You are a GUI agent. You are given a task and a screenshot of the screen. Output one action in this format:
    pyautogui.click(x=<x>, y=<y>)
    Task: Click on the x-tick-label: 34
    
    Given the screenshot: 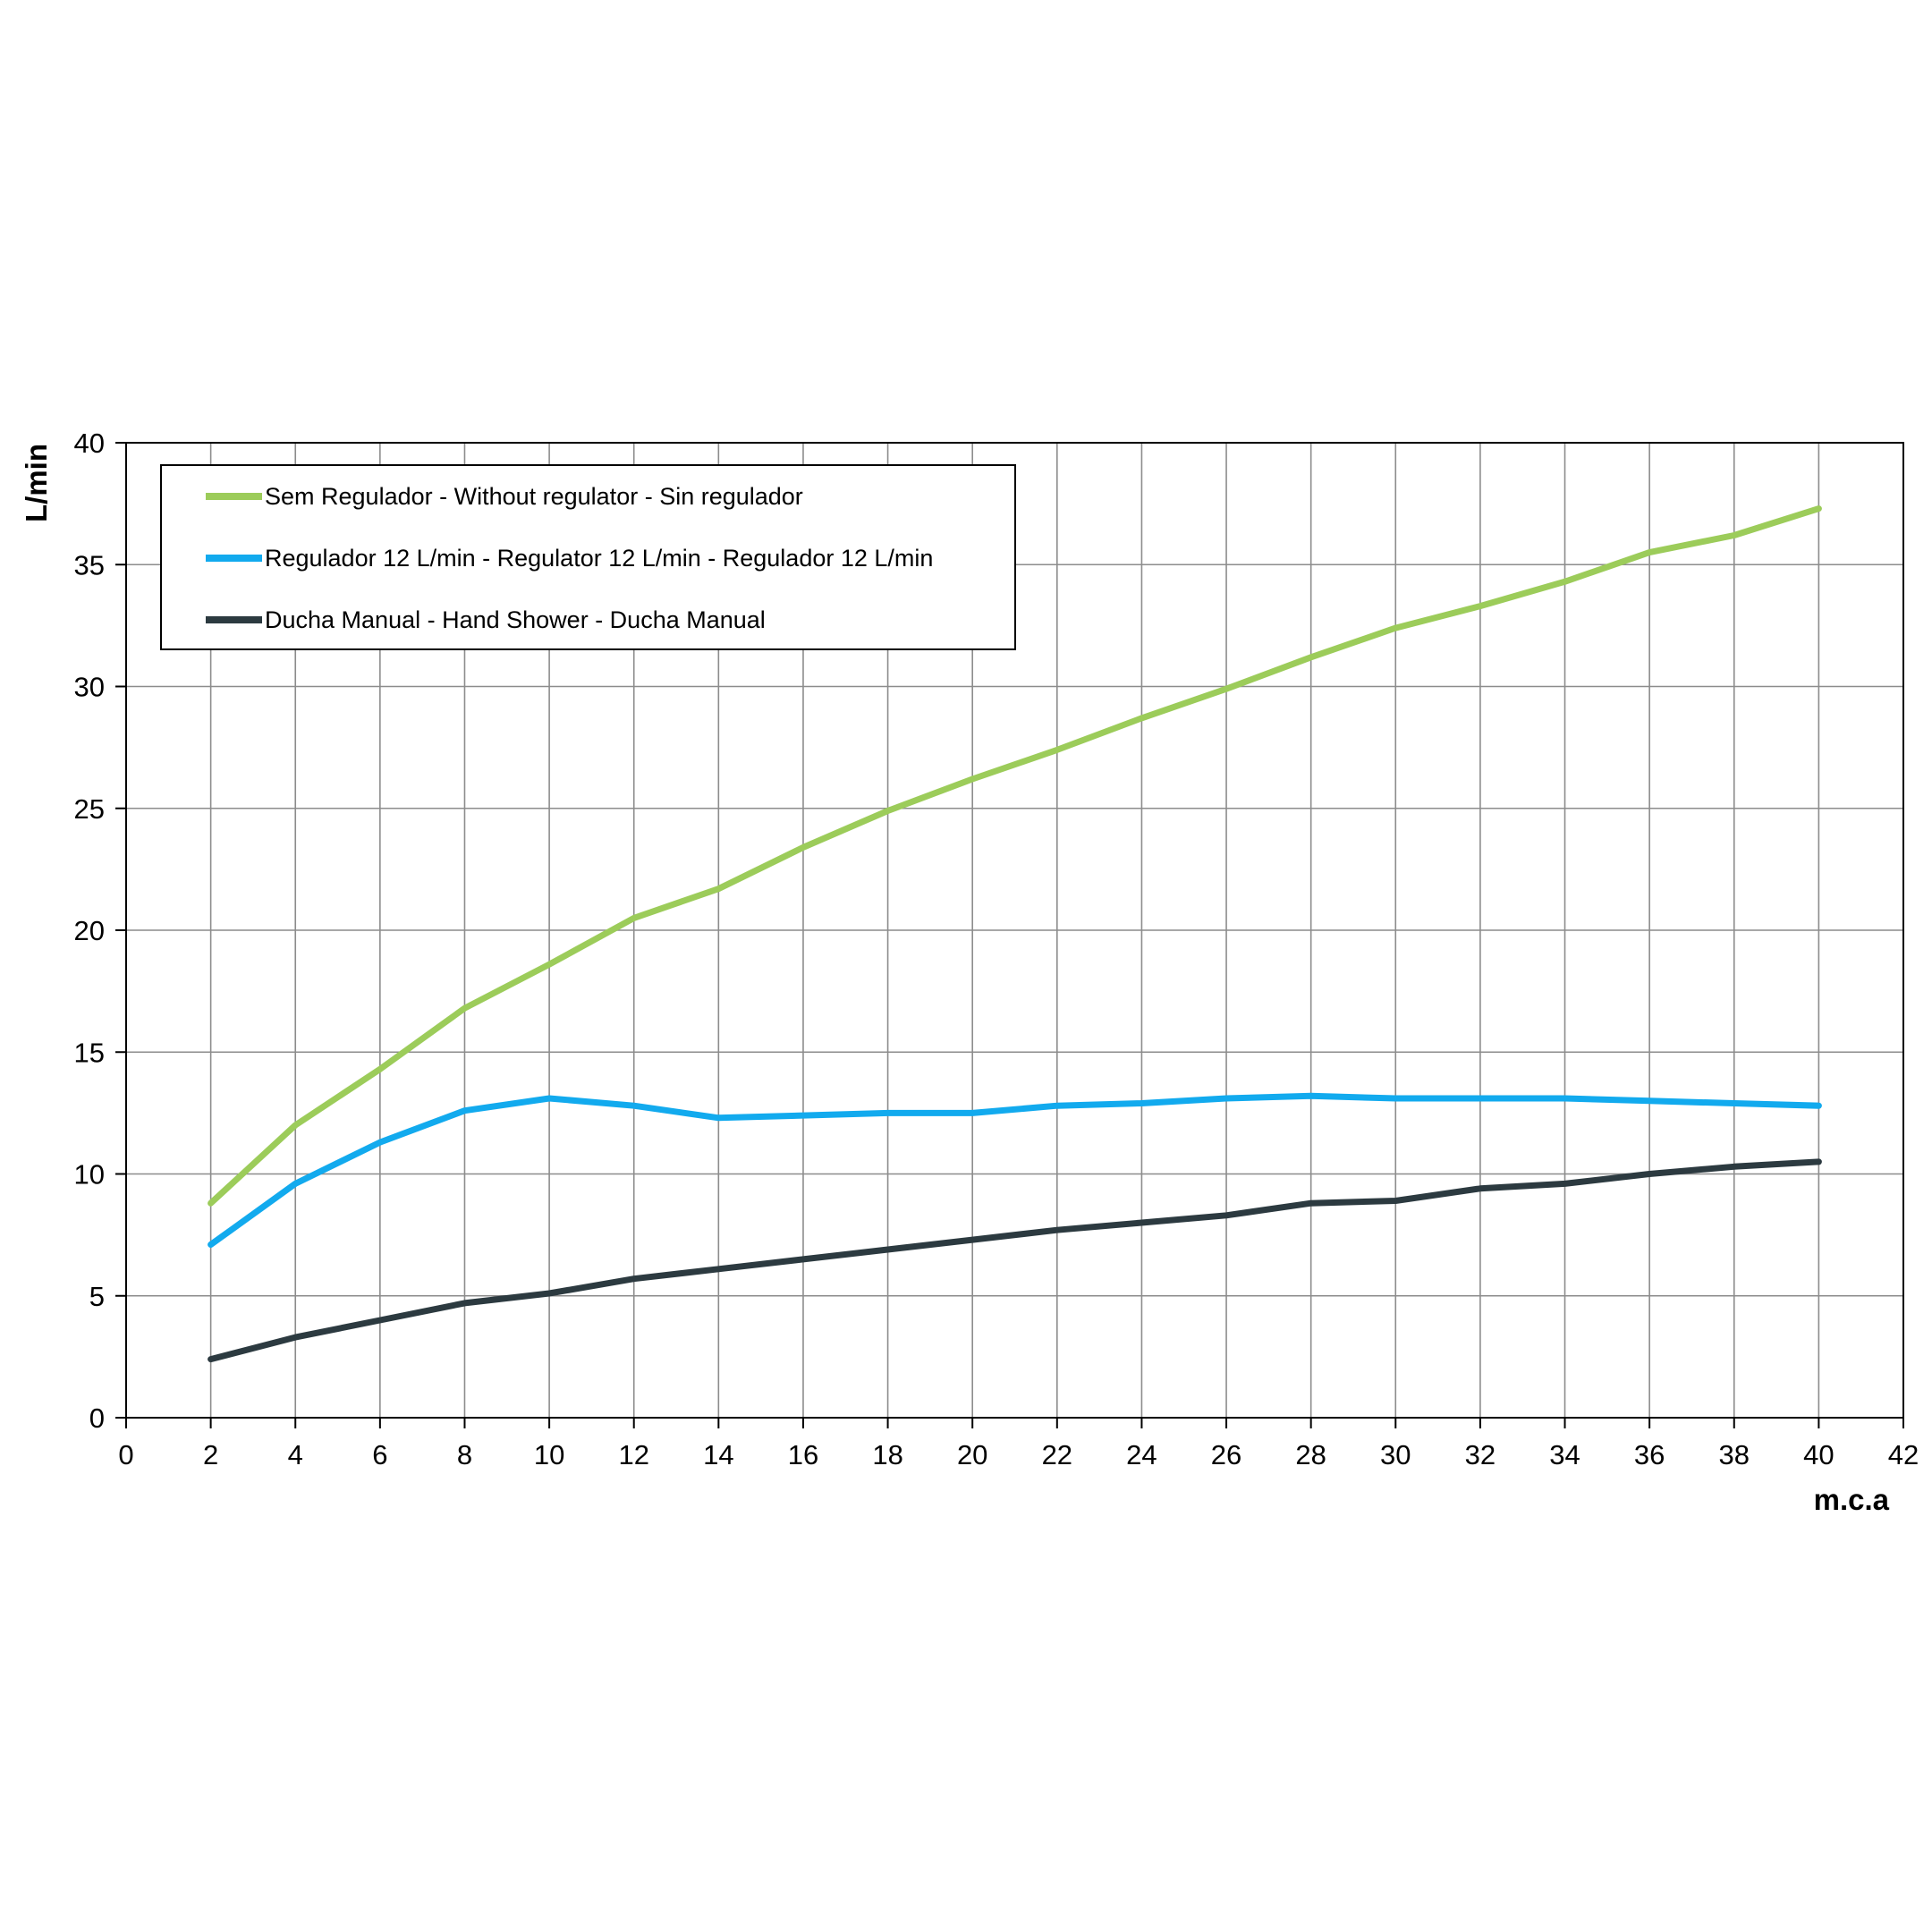 What is the action you would take?
    pyautogui.click(x=1564, y=1454)
    